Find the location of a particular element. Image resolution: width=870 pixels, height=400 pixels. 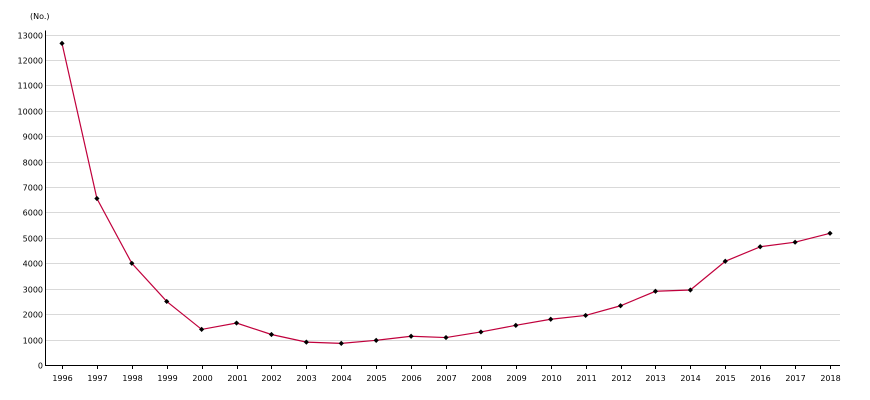

y-axis-unit-label: (No.) is located at coordinates (40, 16).